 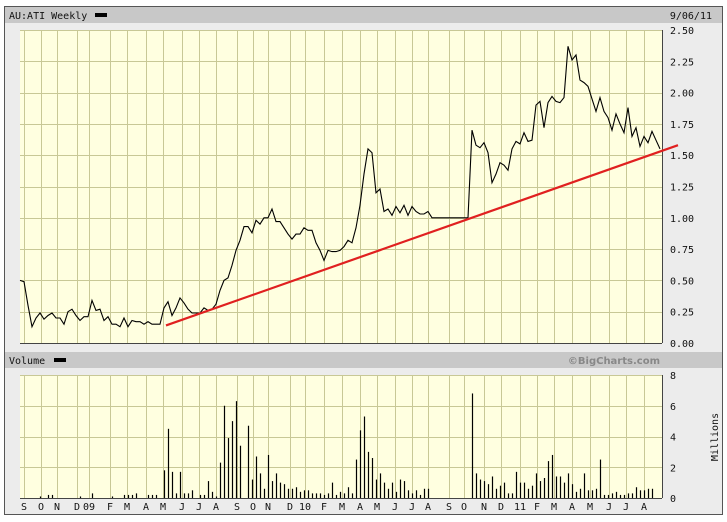 What do you see at coordinates (682, 313) in the screenshot?
I see `price-tick-label: 0.25` at bounding box center [682, 313].